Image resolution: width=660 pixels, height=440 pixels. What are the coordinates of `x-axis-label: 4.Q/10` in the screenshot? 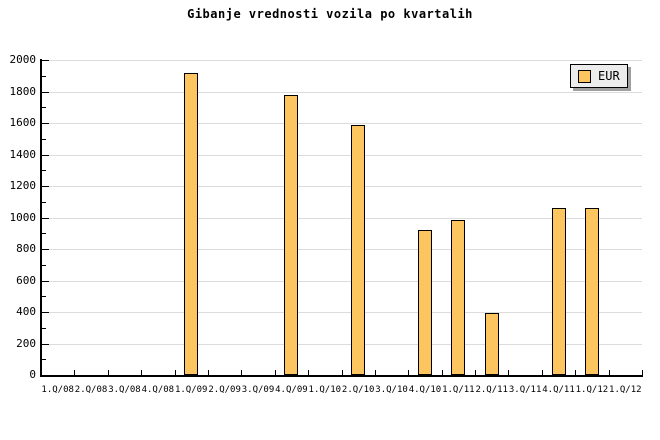 It's located at (425, 390).